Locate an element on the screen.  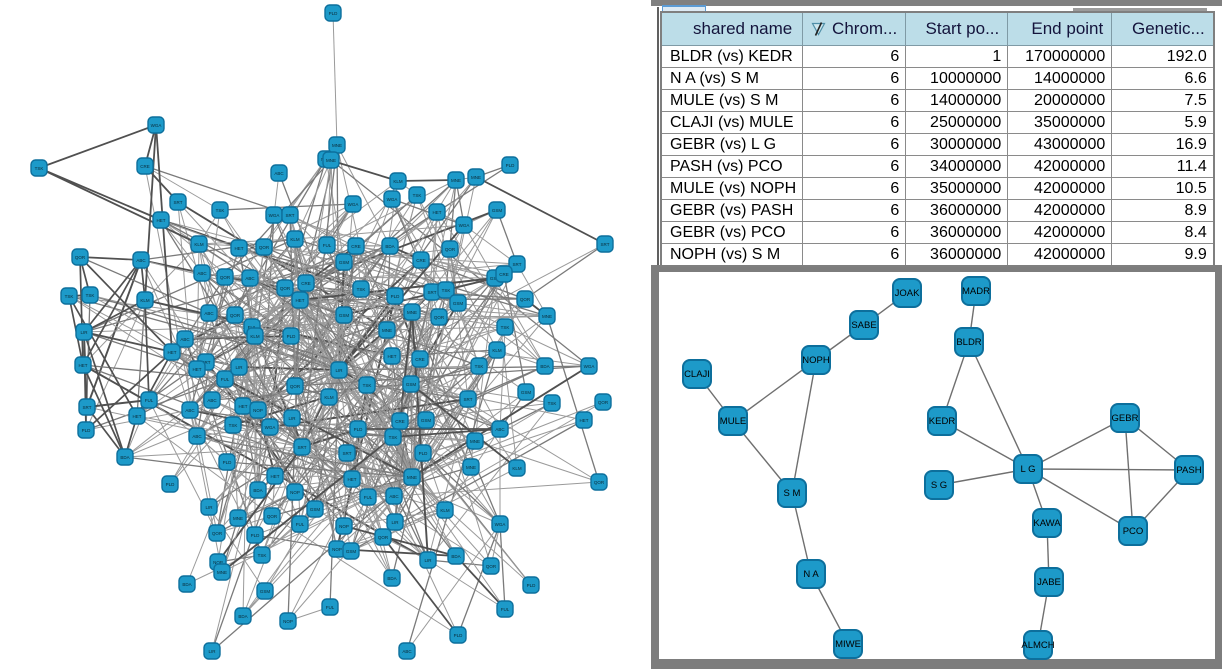
svg-text: PCO is located at coordinates (1133, 531).